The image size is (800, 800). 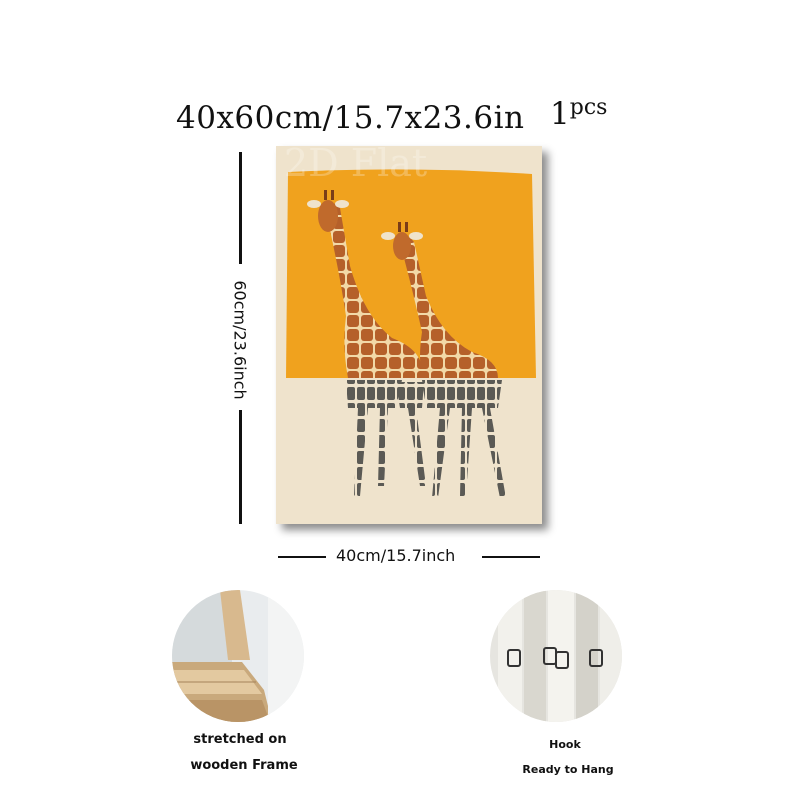 I want to click on height-dimension-label: 60cm/23.6inch, so click(x=240, y=340).